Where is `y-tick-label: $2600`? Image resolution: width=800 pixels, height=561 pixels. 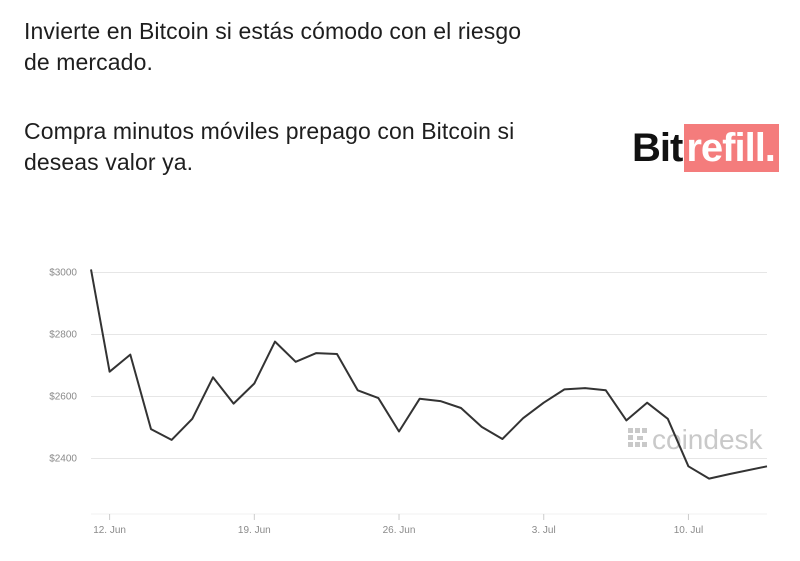
y-tick-label: $2600 is located at coordinates (63, 397).